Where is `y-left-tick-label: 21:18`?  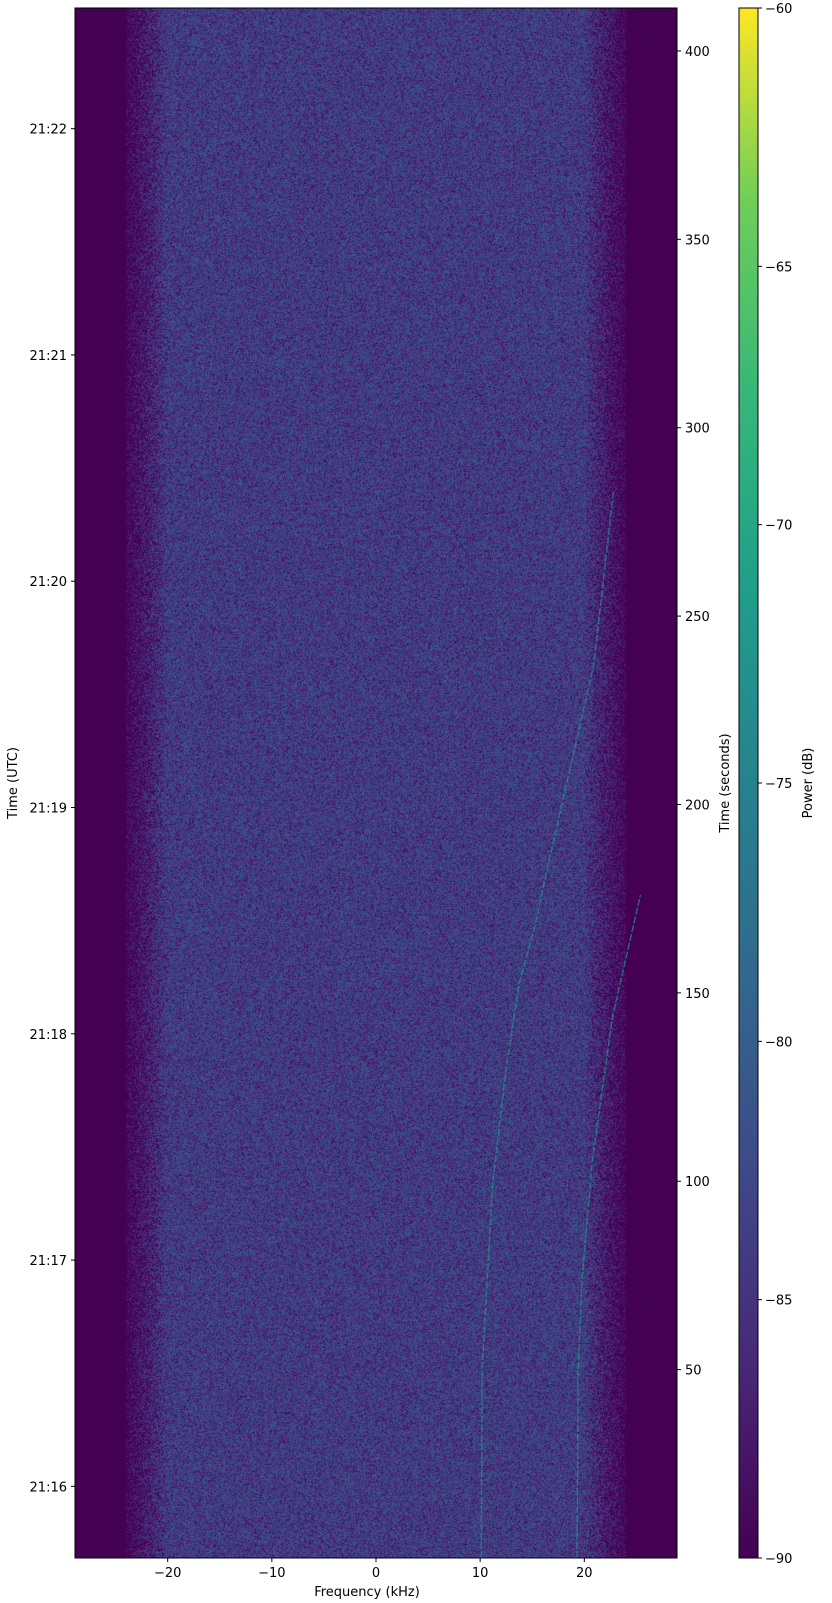
y-left-tick-label: 21:18 is located at coordinates (48, 1035).